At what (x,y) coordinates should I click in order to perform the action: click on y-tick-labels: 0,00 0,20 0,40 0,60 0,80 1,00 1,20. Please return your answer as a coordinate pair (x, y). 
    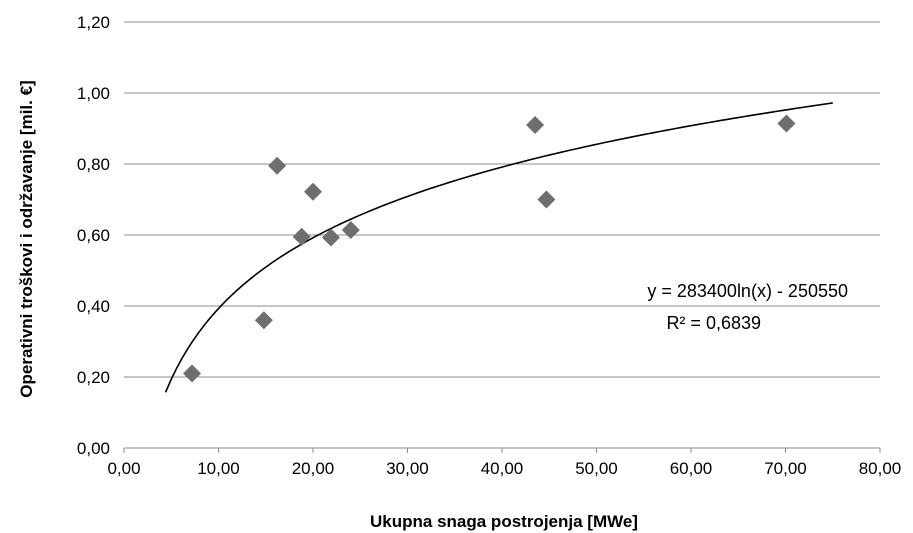
    Looking at the image, I should click on (93, 235).